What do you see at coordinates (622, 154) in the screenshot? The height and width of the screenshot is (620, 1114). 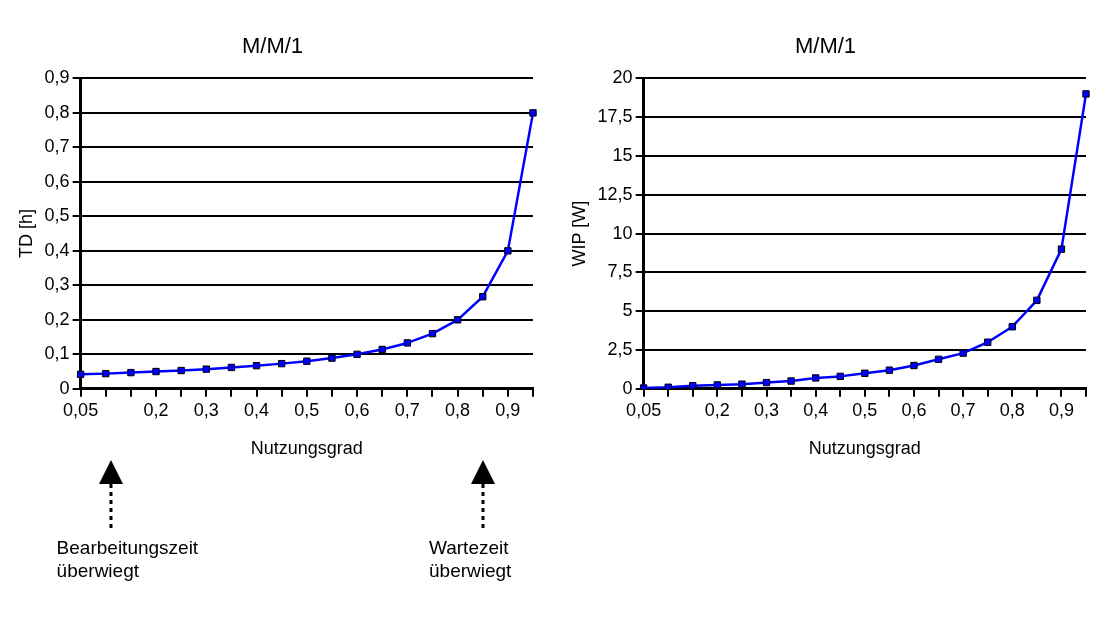 I see `y-tick-label: 15` at bounding box center [622, 154].